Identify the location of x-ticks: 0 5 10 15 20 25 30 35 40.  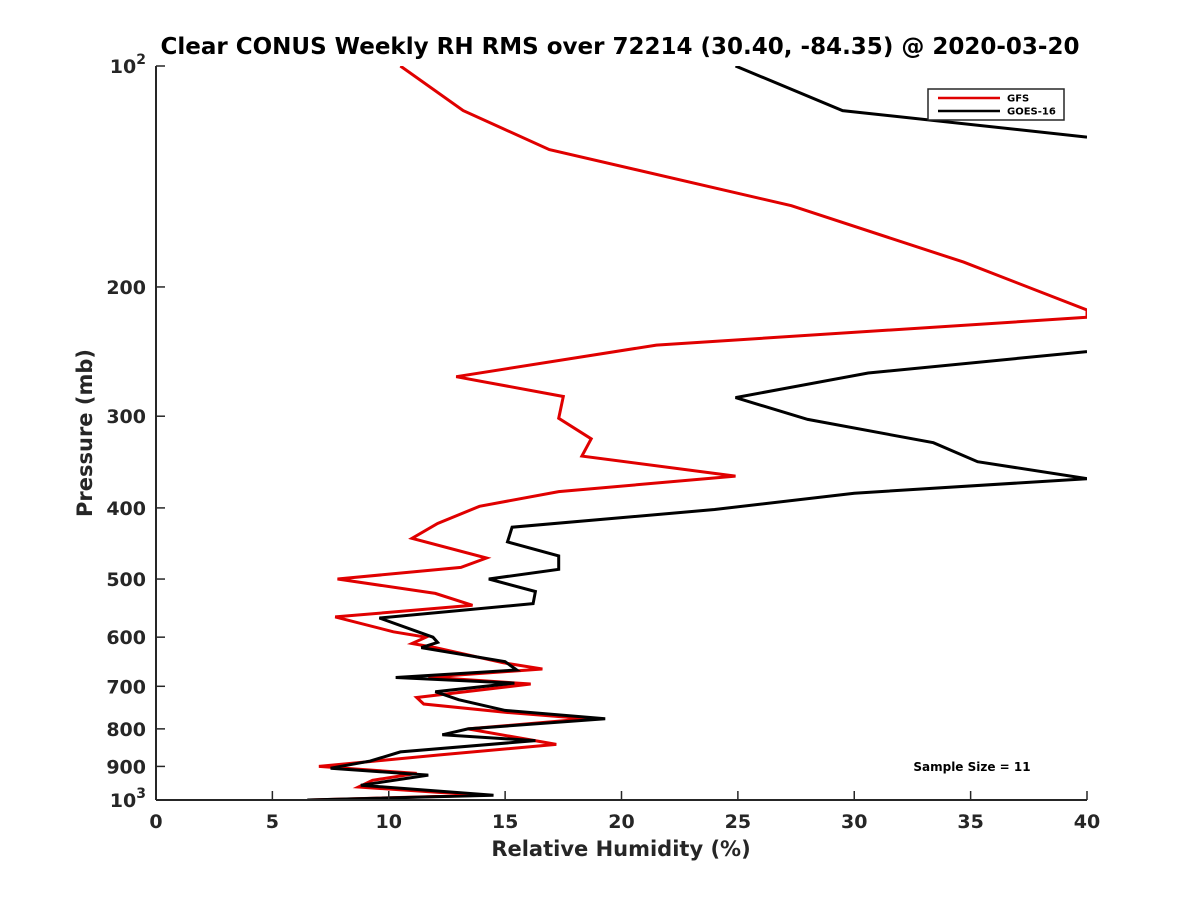
(624, 812).